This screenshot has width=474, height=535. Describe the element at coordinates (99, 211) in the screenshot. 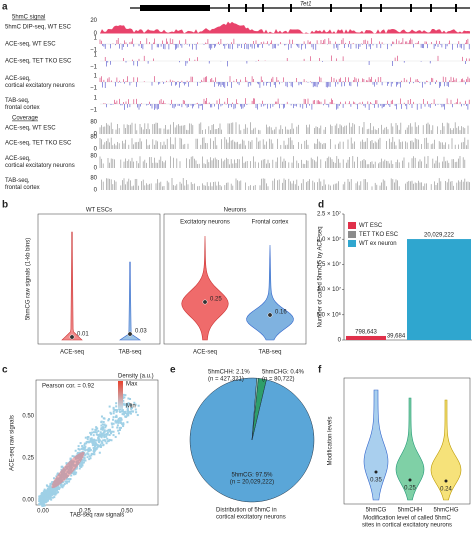

I see `group-label: WT ESCs` at that location.